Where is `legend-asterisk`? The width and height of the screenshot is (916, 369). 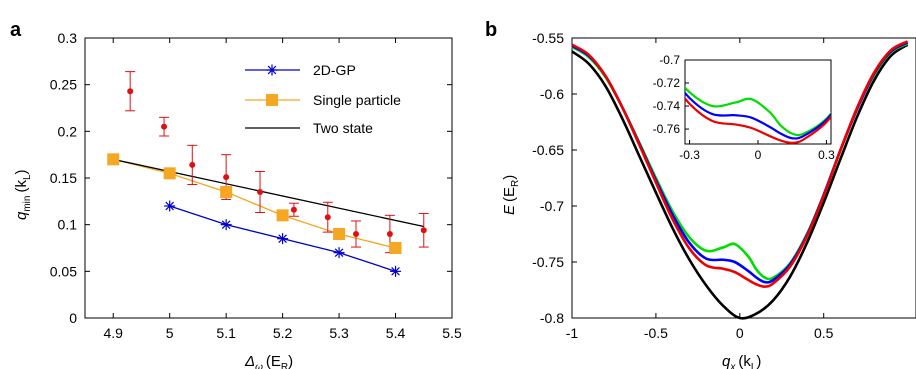
legend-asterisk is located at coordinates (272, 70).